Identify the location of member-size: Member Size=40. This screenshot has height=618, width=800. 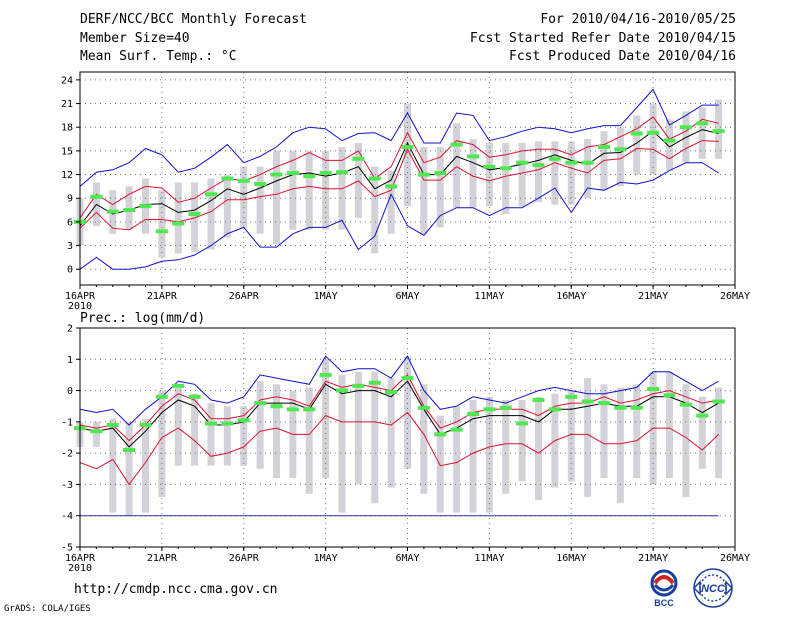
(135, 38).